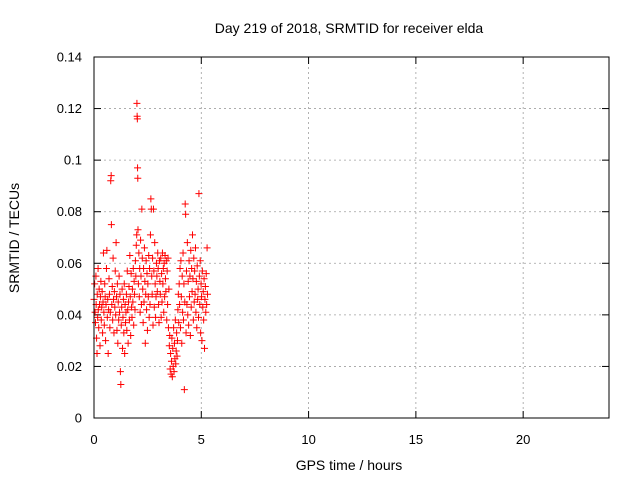  I want to click on y-tick-label: 0.1, so click(73, 160).